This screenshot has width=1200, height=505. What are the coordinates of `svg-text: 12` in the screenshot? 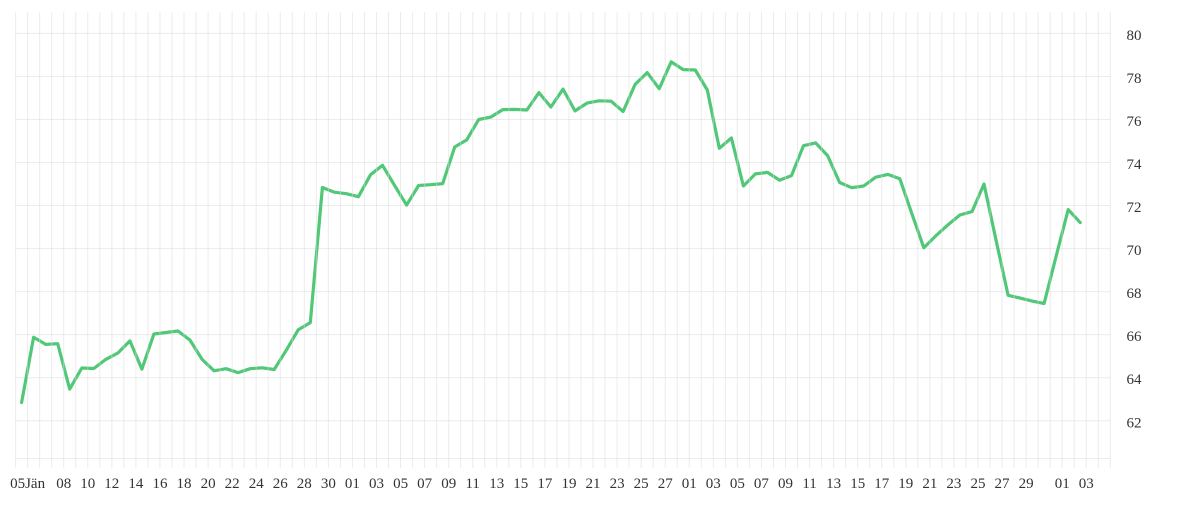 It's located at (111, 484).